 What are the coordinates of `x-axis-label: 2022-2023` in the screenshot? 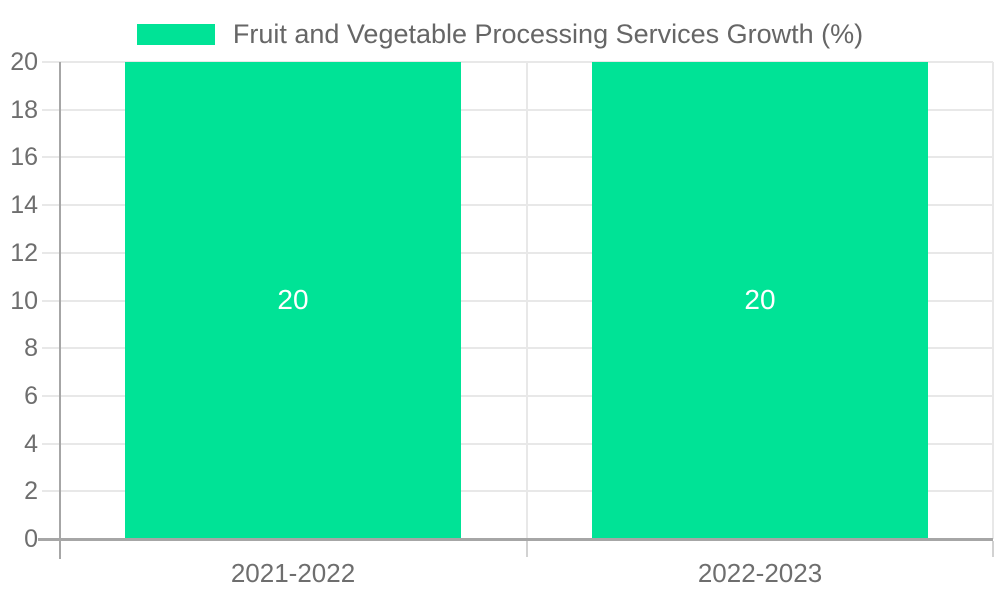 It's located at (760, 573).